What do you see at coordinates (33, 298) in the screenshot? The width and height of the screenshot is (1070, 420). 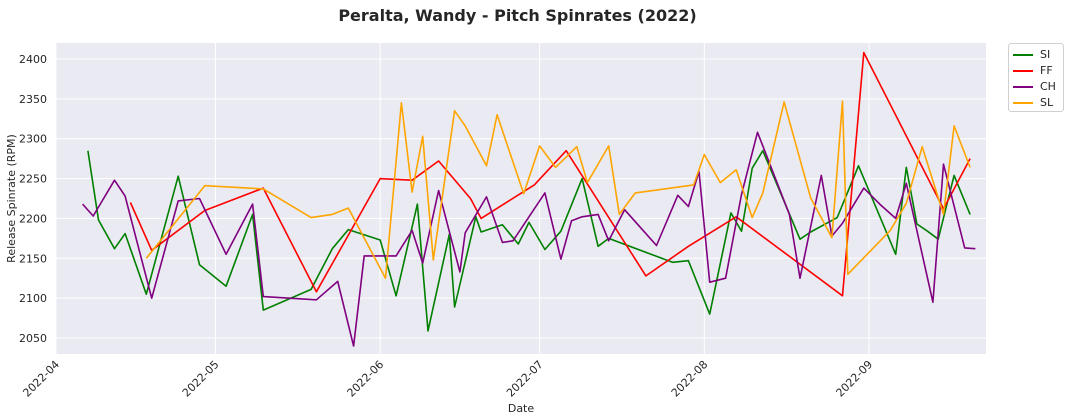 I see `y-tick-label: 2100` at bounding box center [33, 298].